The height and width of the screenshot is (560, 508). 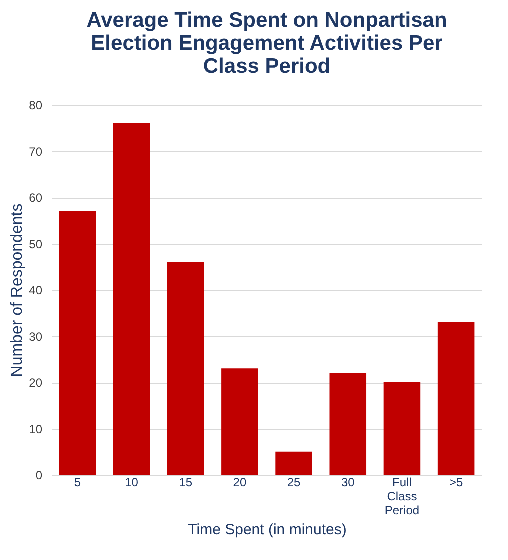 I want to click on y-tick-label: 10, so click(x=36, y=429).